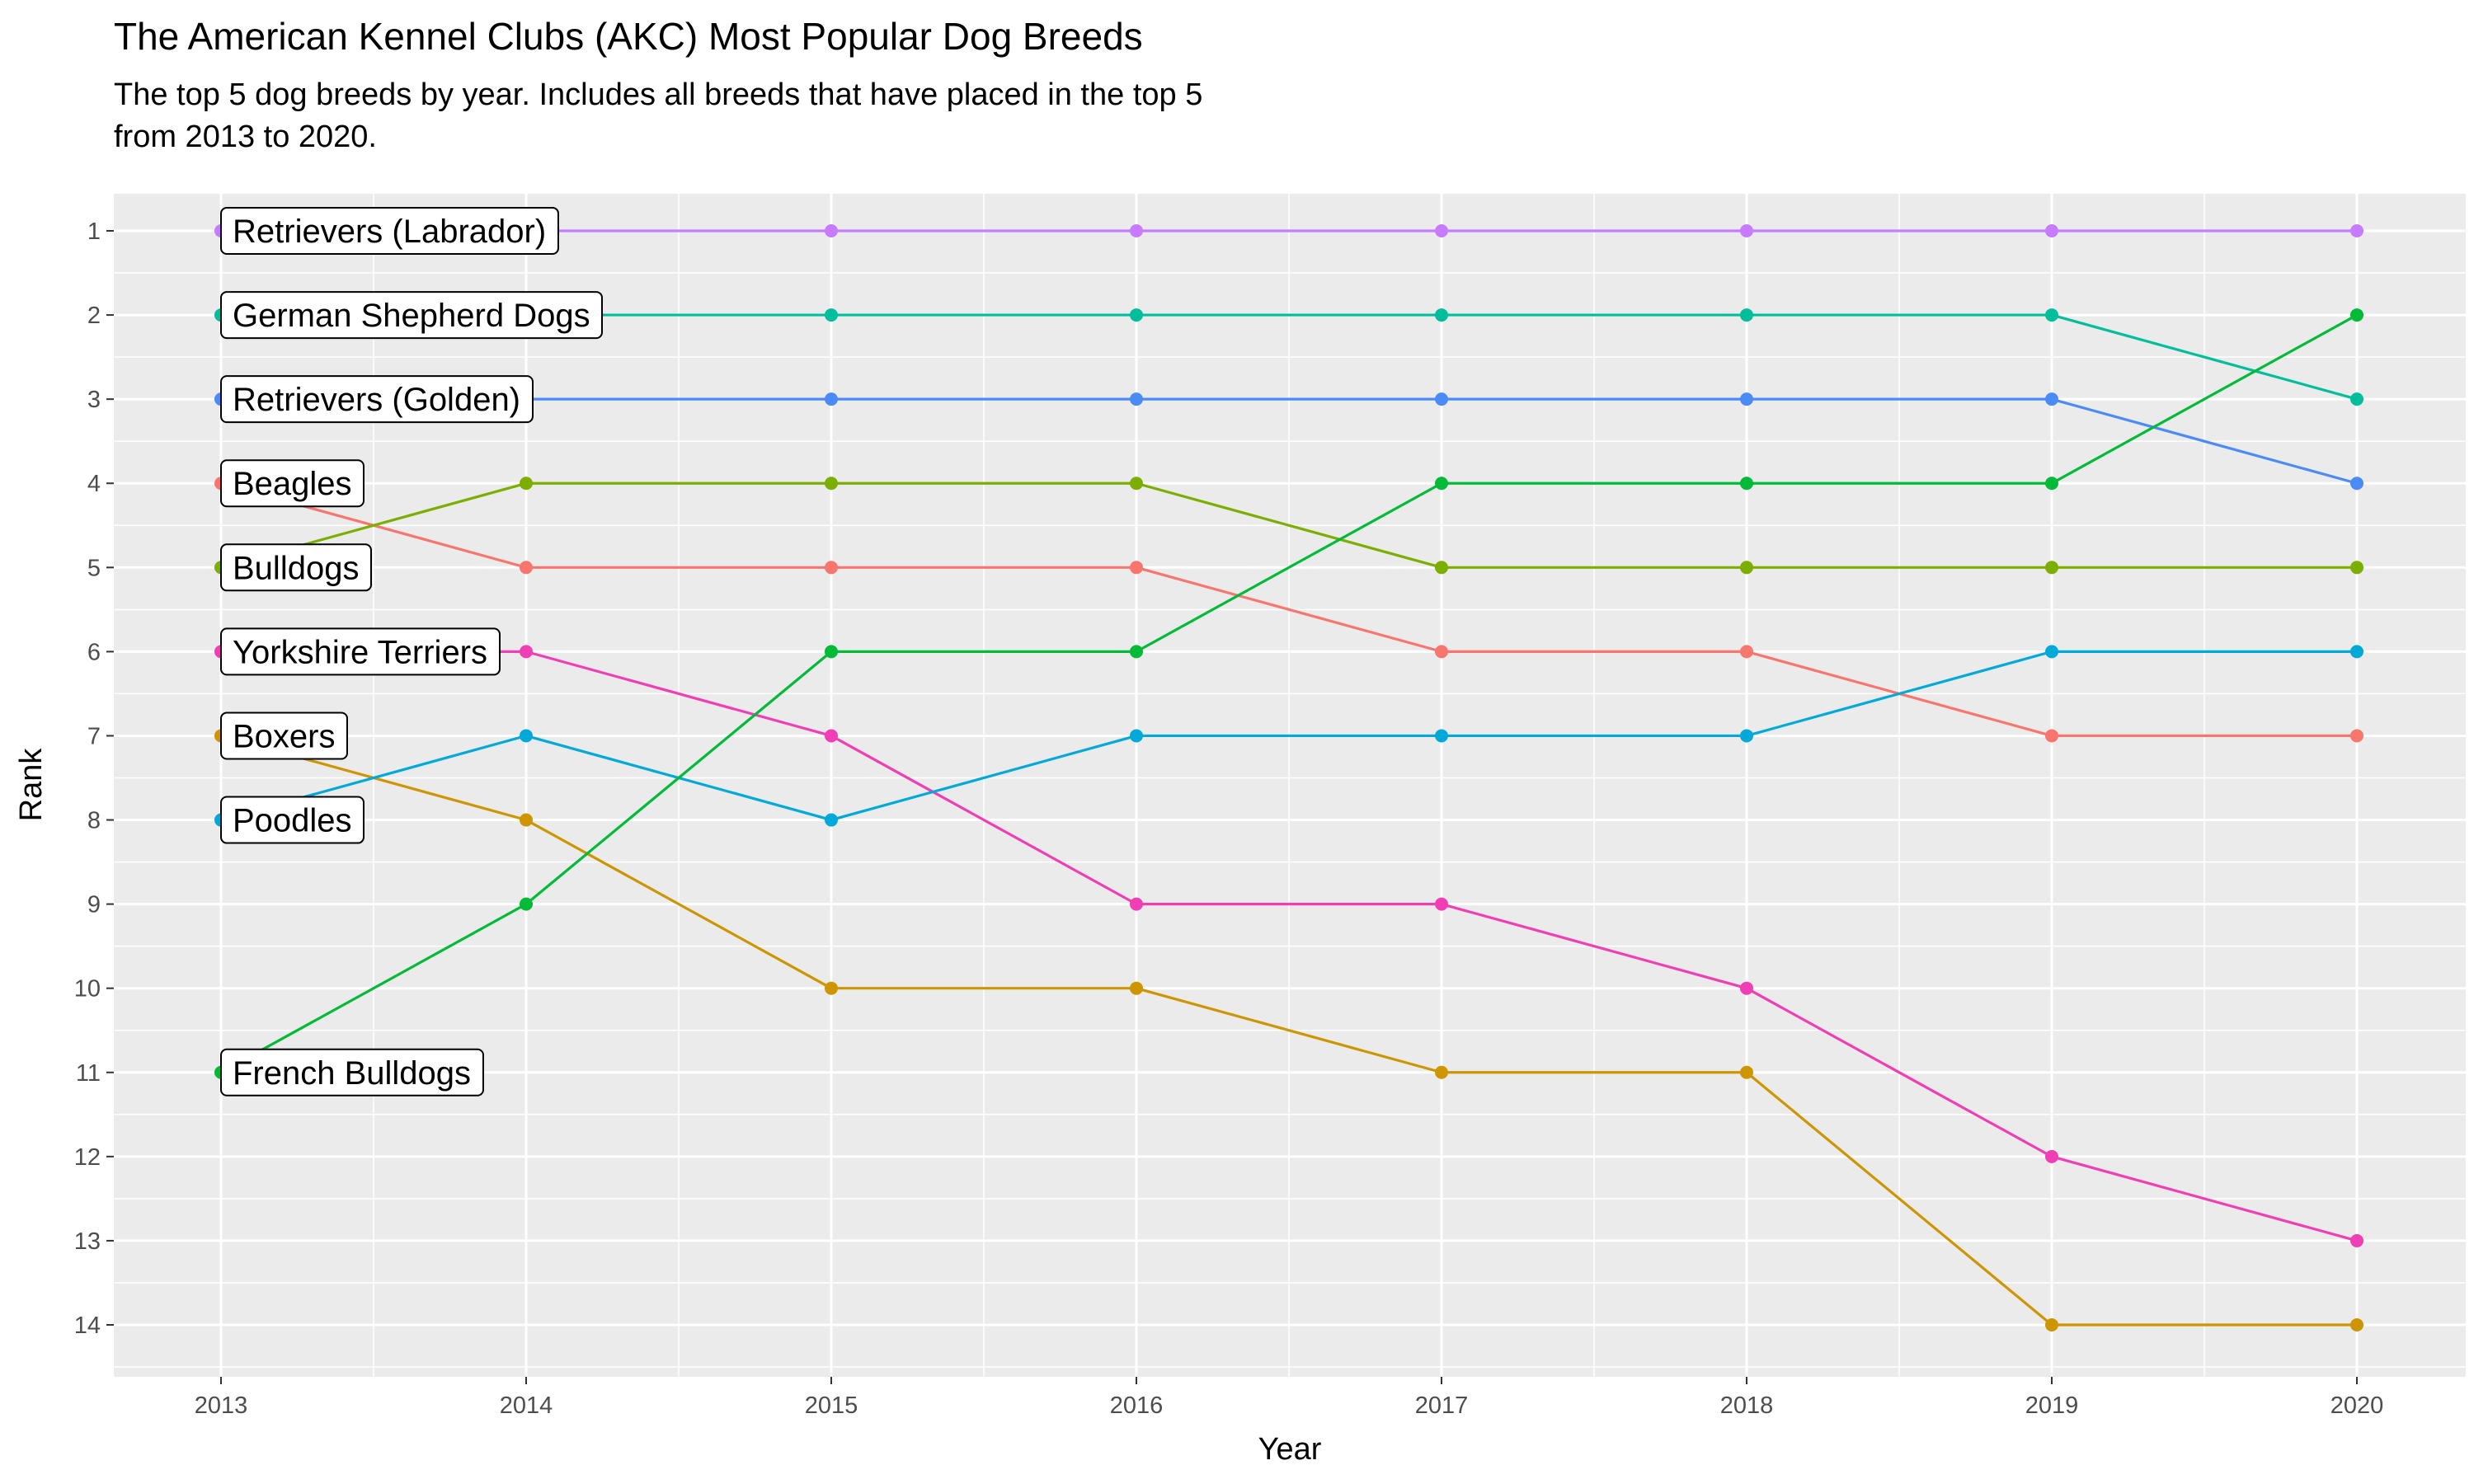 The image size is (2474, 1484). I want to click on series-label: Beagles, so click(292, 484).